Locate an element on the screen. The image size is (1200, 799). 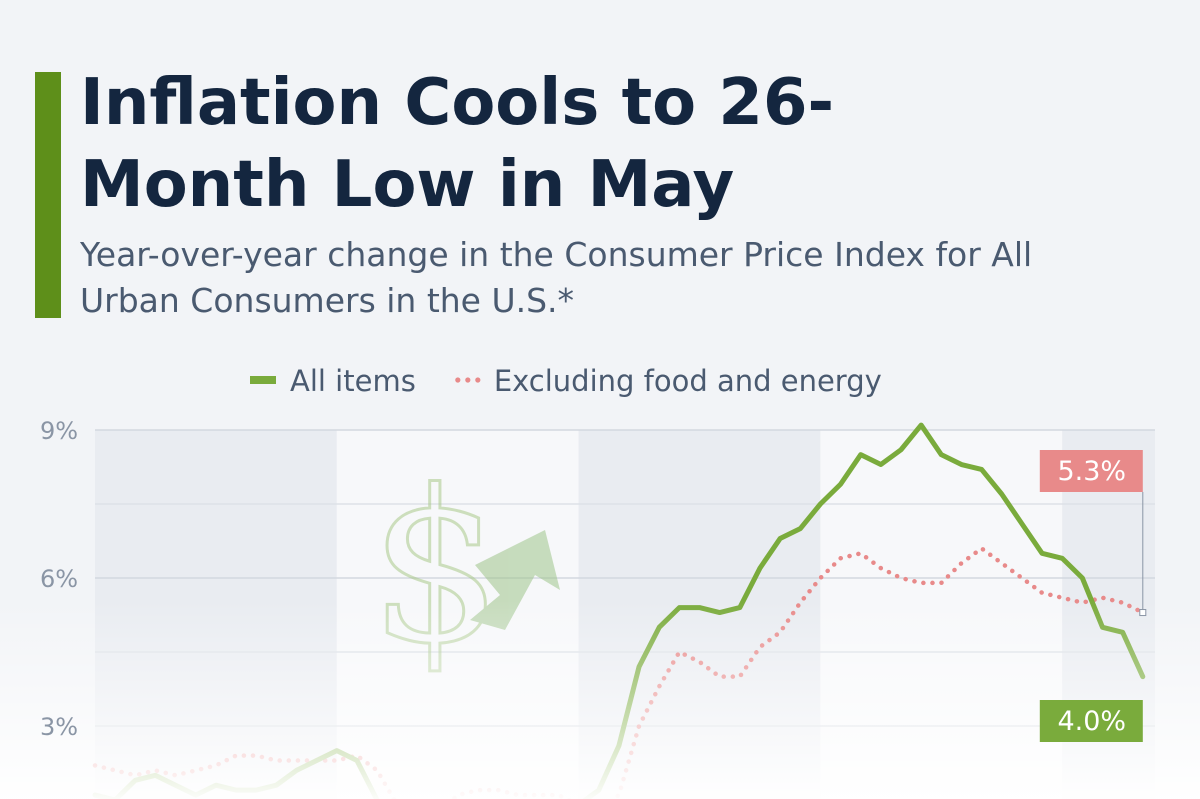
y-tick-label: 6% is located at coordinates (59, 579).